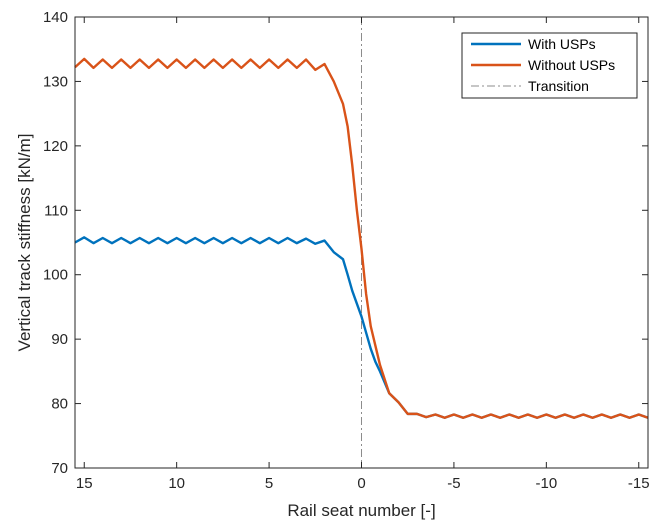 The image size is (666, 525). I want to click on y-tick-label: 130, so click(55, 81).